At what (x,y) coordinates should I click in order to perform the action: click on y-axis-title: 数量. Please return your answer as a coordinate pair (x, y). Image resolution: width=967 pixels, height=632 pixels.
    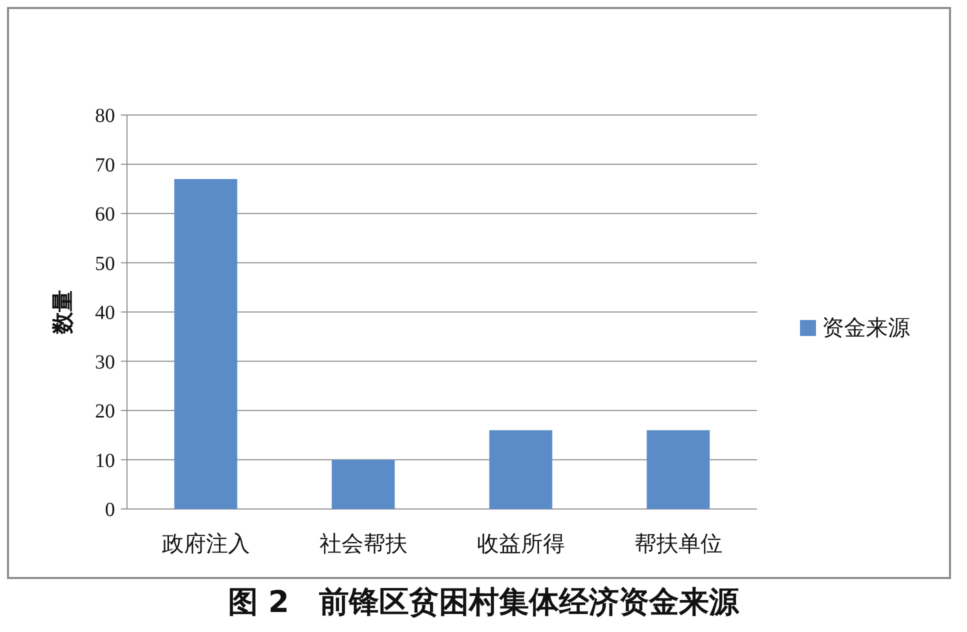
    Looking at the image, I should click on (62, 312).